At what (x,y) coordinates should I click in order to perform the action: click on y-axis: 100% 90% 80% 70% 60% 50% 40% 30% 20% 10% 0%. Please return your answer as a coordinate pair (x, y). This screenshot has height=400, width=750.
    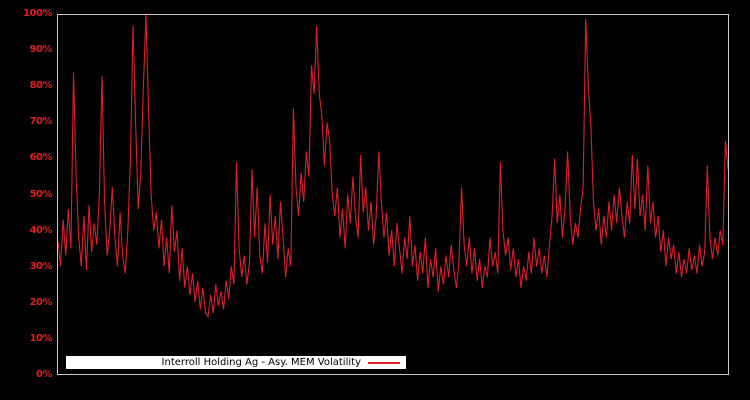
    Looking at the image, I should click on (26, 200).